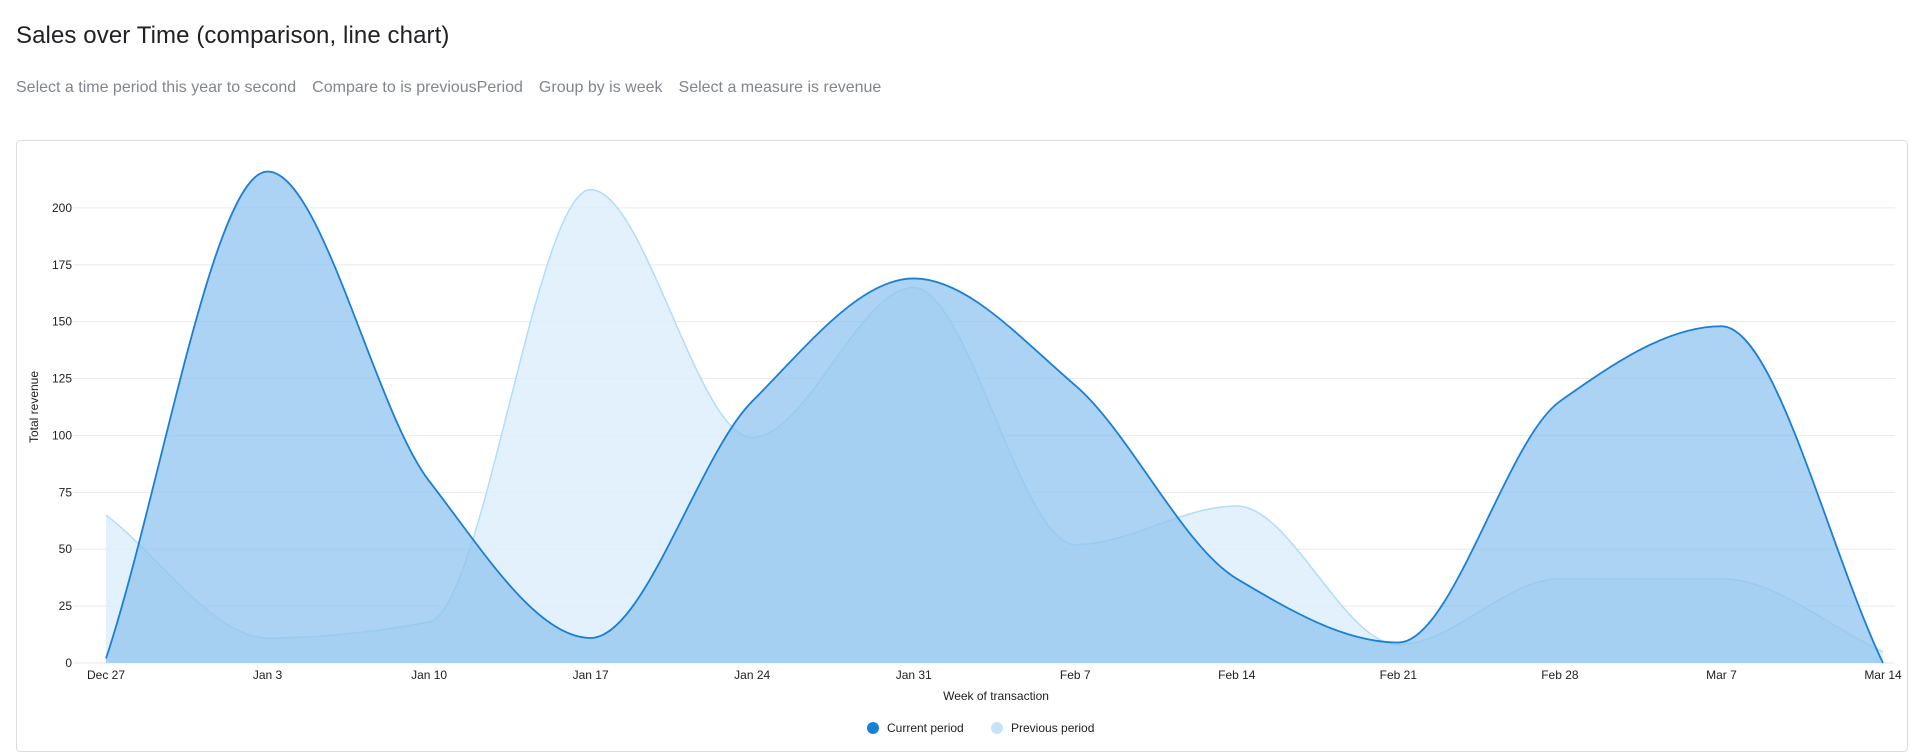  I want to click on x-tick-label: Jan 17, so click(591, 675).